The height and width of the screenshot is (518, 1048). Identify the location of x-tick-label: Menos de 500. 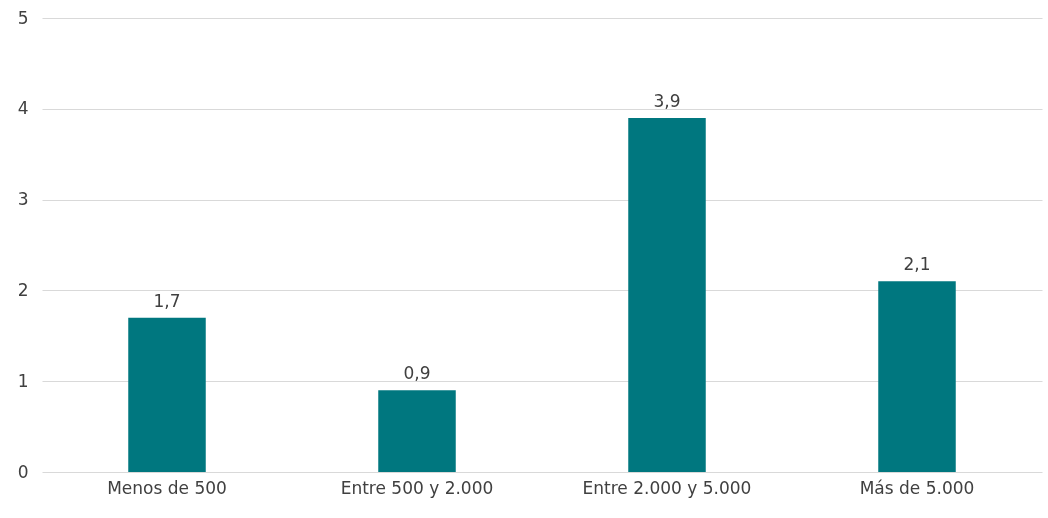
(167, 487).